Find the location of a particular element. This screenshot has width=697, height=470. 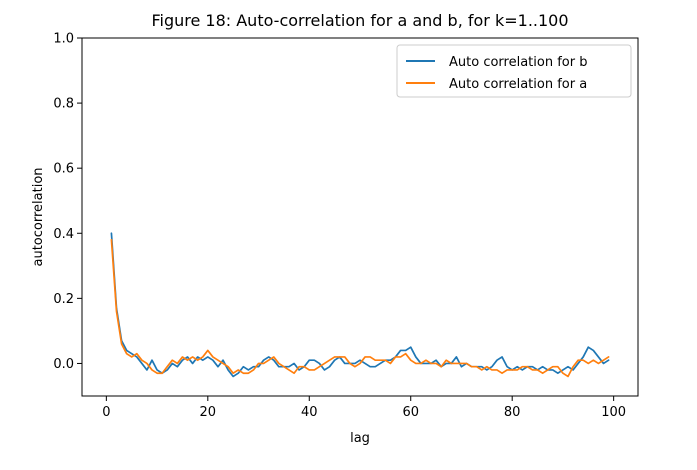

y-tick-label: 0.4 is located at coordinates (63, 234).